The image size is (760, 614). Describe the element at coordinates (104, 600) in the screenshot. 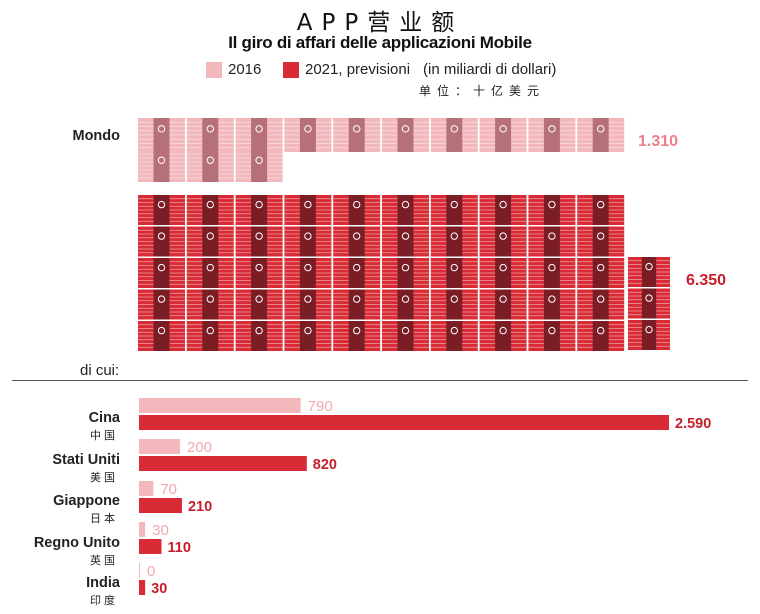

I see `country-label-cn: 印度` at that location.